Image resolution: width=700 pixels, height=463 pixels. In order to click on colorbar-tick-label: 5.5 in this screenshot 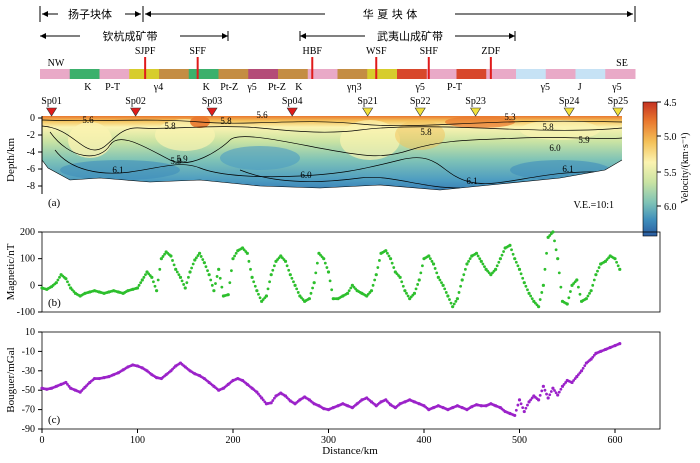, I will do `click(670, 173)`.